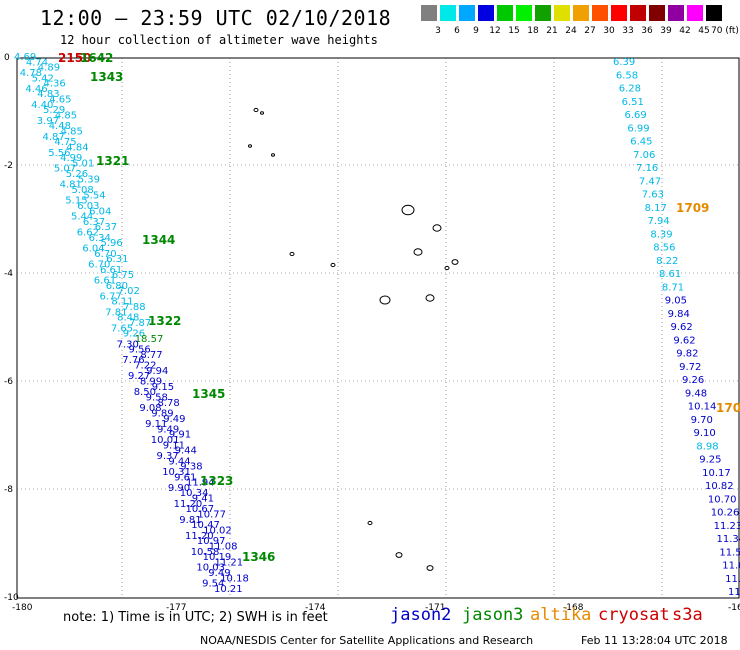  What do you see at coordinates (656, 208) in the screenshot?
I see `wave-height-value: 8.17` at bounding box center [656, 208].